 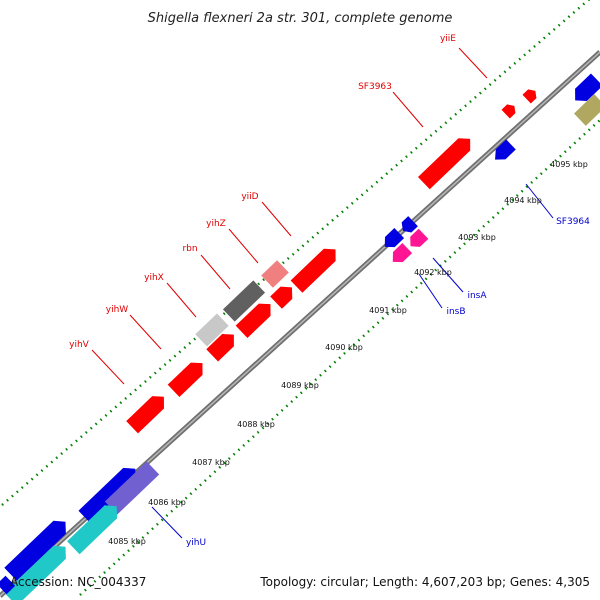 What do you see at coordinates (78, 582) in the screenshot?
I see `accession-text: Accession: NC_004337` at bounding box center [78, 582].